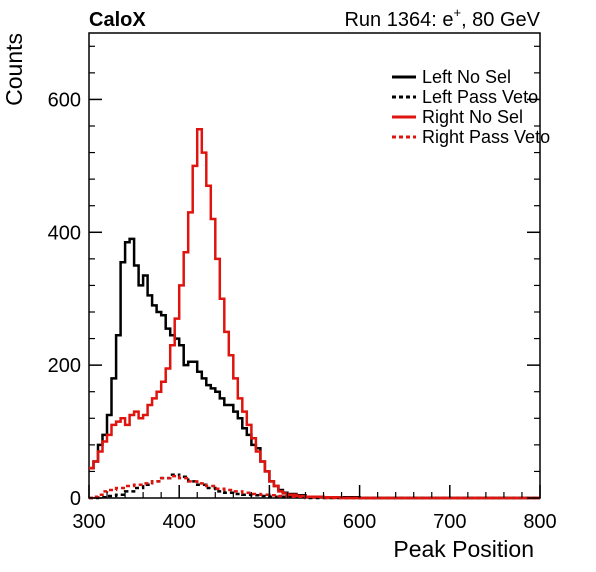 The width and height of the screenshot is (596, 572). I want to click on run-info-label: Run 1364: e+, 80 GeV, so click(442, 18).